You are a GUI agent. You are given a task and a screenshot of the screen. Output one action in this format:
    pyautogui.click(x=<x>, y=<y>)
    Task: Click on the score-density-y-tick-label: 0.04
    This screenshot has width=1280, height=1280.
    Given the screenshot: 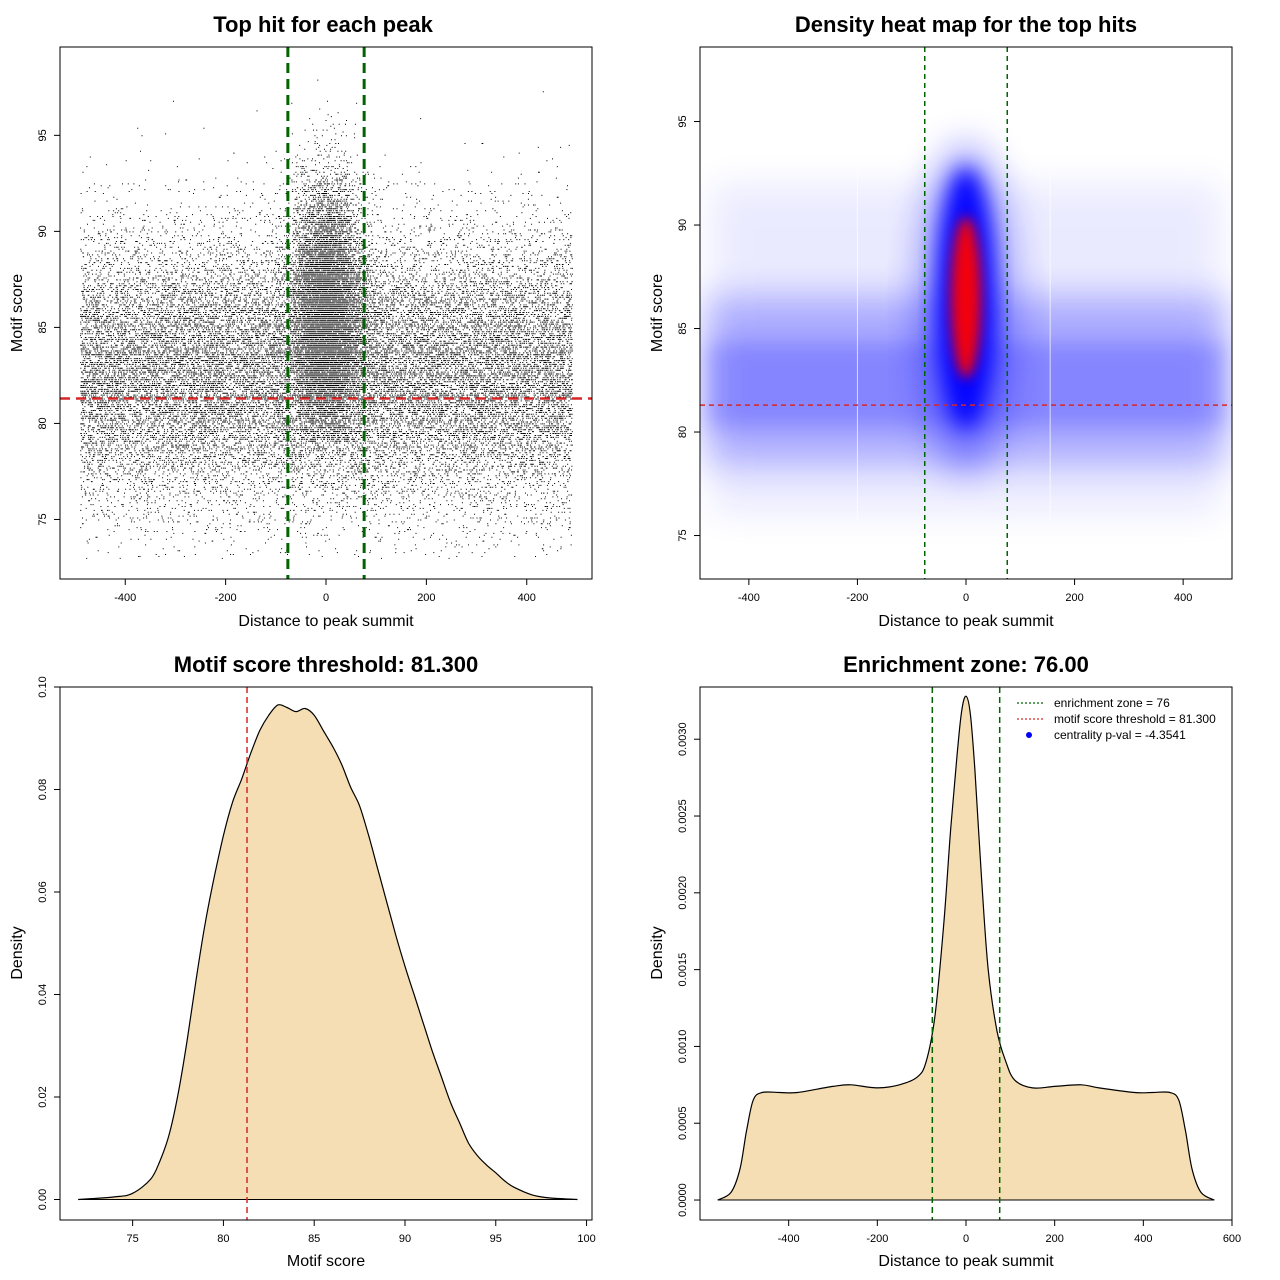 What is the action you would take?
    pyautogui.click(x=43, y=994)
    